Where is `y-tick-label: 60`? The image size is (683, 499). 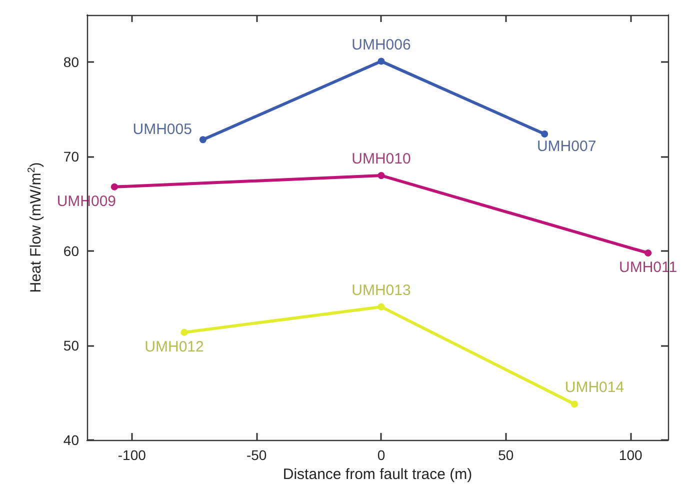 y-tick-label: 60 is located at coordinates (71, 251).